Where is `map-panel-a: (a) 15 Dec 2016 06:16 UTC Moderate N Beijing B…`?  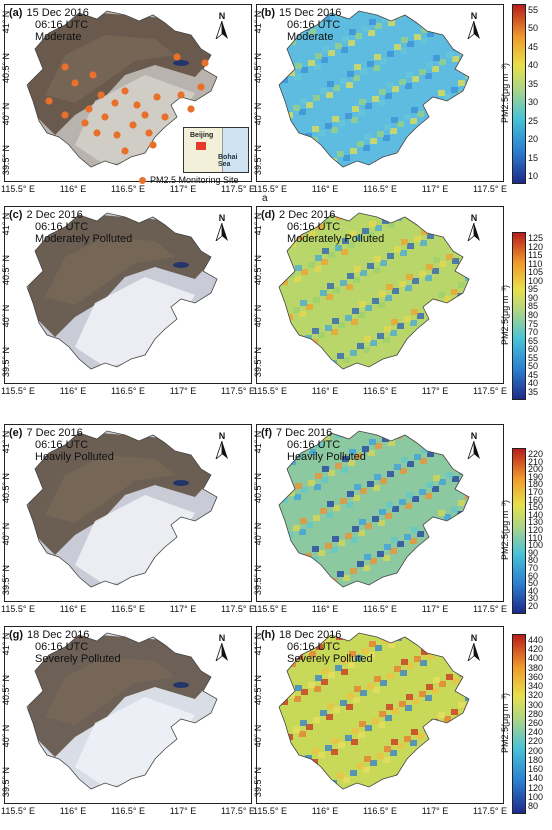
map-panel-a: (a) 15 Dec 2016 06:16 UTC Moderate N Beijing B… is located at coordinates (128, 94).